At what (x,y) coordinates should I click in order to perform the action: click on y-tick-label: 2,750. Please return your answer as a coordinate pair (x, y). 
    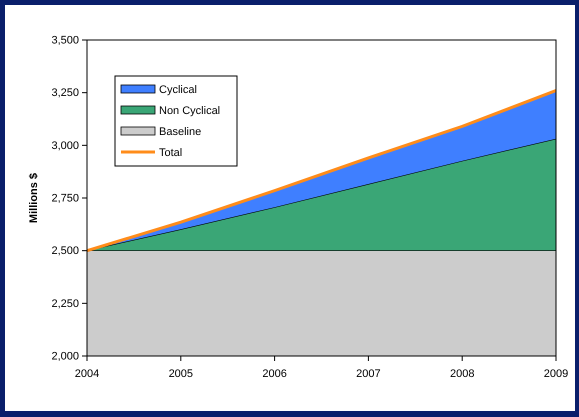
    Looking at the image, I should click on (65, 198).